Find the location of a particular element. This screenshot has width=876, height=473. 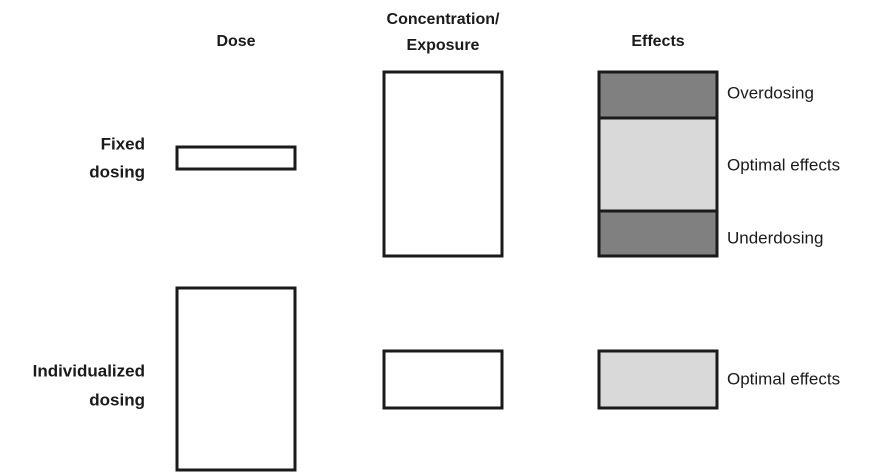

column-header: Exposure is located at coordinates (443, 45).